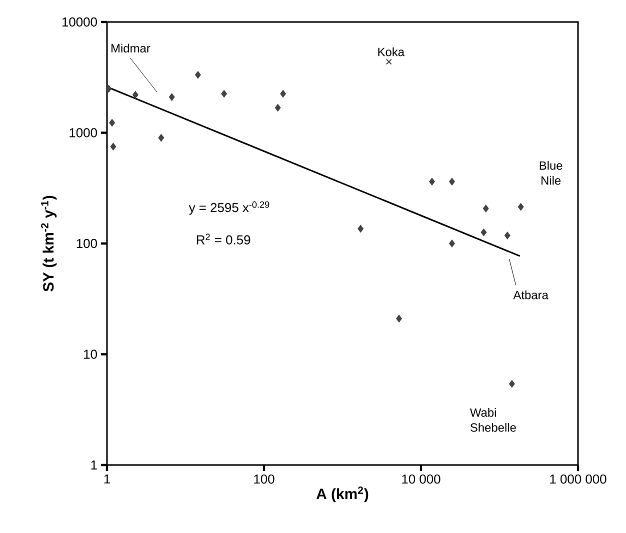 The width and height of the screenshot is (626, 533). What do you see at coordinates (530, 295) in the screenshot?
I see `annotation: Atbara` at bounding box center [530, 295].